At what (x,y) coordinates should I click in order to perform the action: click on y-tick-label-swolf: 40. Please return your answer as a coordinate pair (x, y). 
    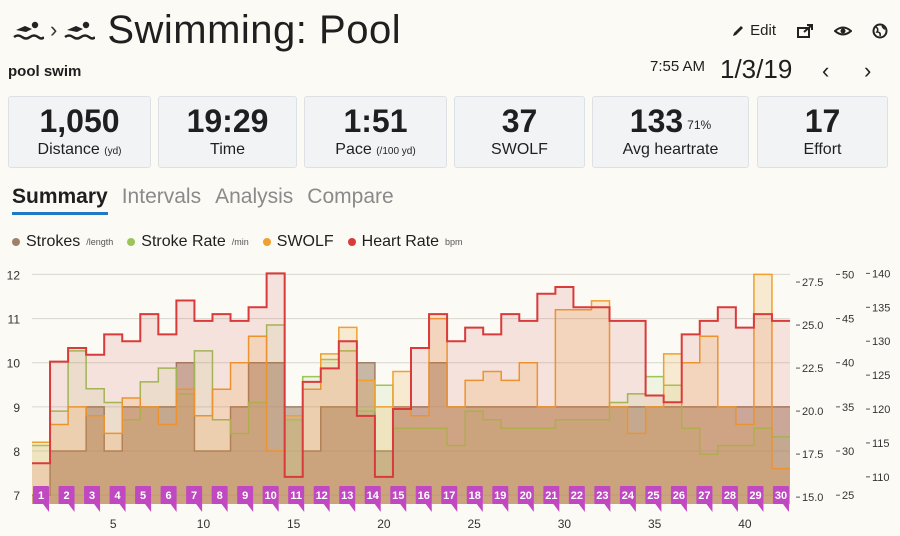
    Looking at the image, I should click on (848, 364).